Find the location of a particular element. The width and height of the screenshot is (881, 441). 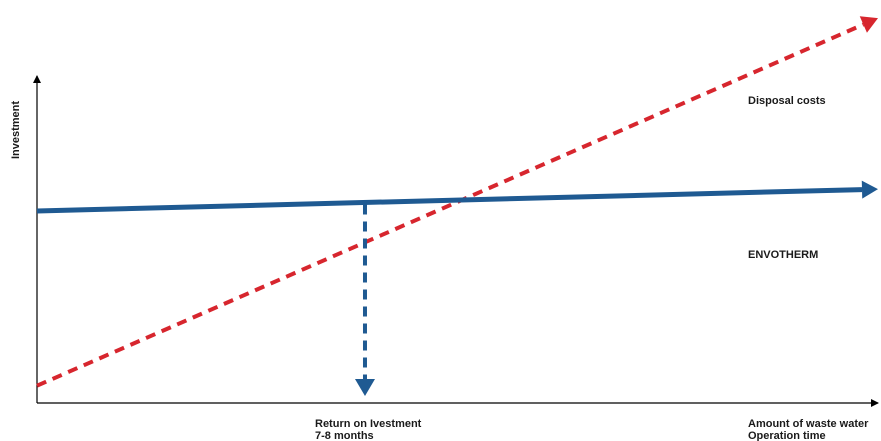

series-arrowhead-disposal-costs is located at coordinates (868, 24).